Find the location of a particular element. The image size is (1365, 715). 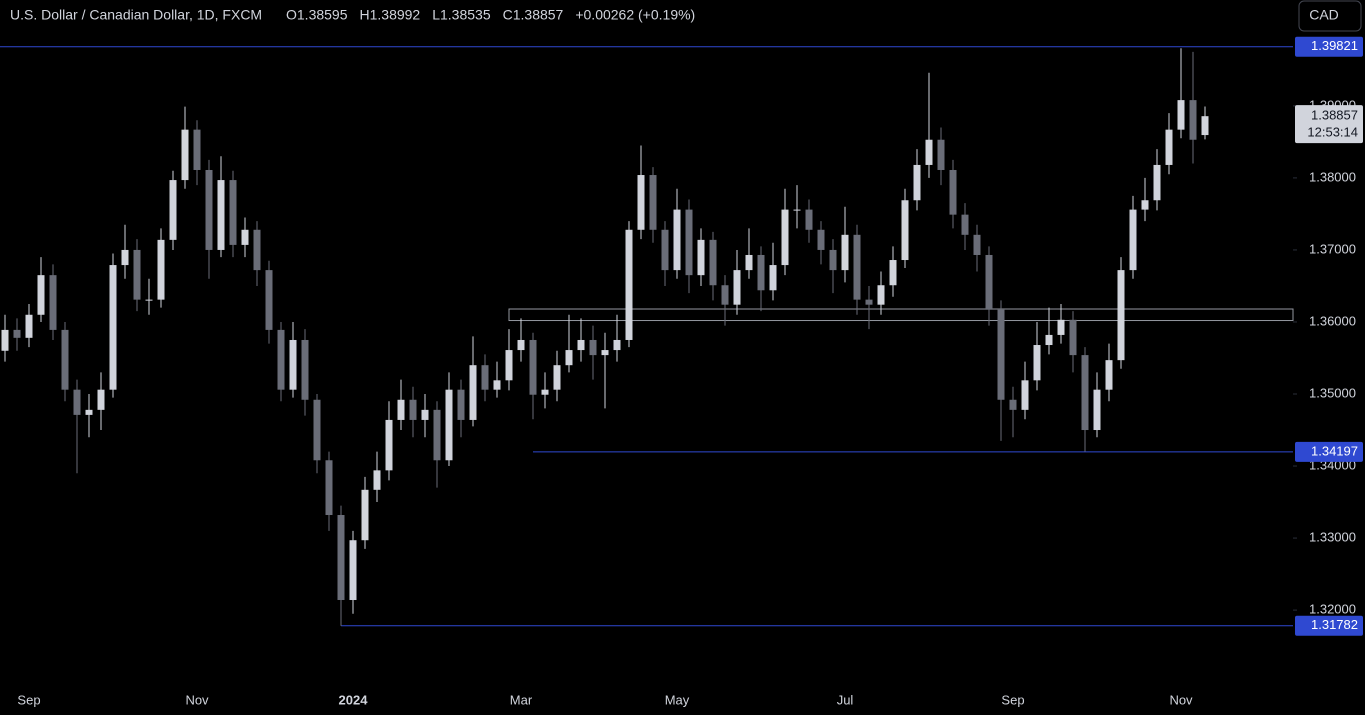

level-price-label: 1.39821 is located at coordinates (1334, 45).